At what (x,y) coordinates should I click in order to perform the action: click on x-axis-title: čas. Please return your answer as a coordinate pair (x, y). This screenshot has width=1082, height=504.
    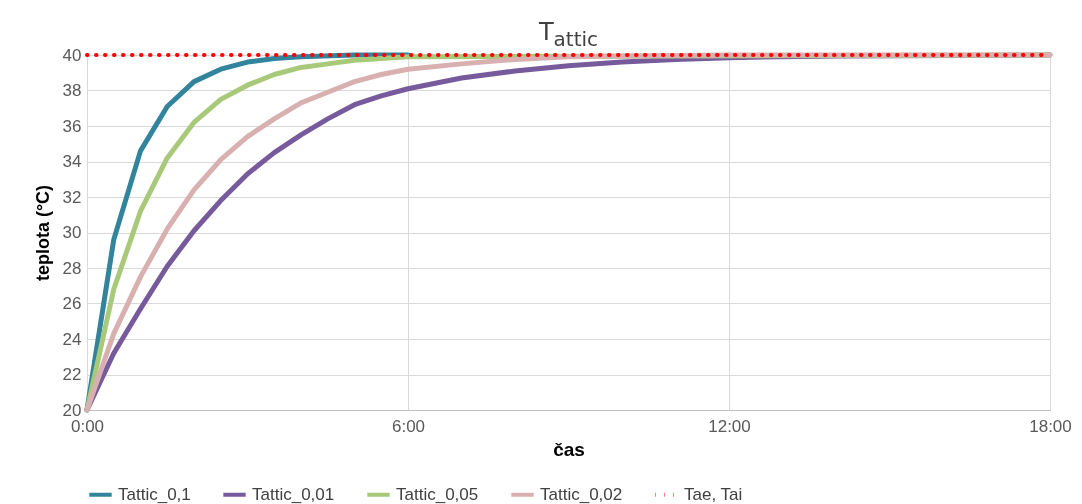
    Looking at the image, I should click on (569, 449).